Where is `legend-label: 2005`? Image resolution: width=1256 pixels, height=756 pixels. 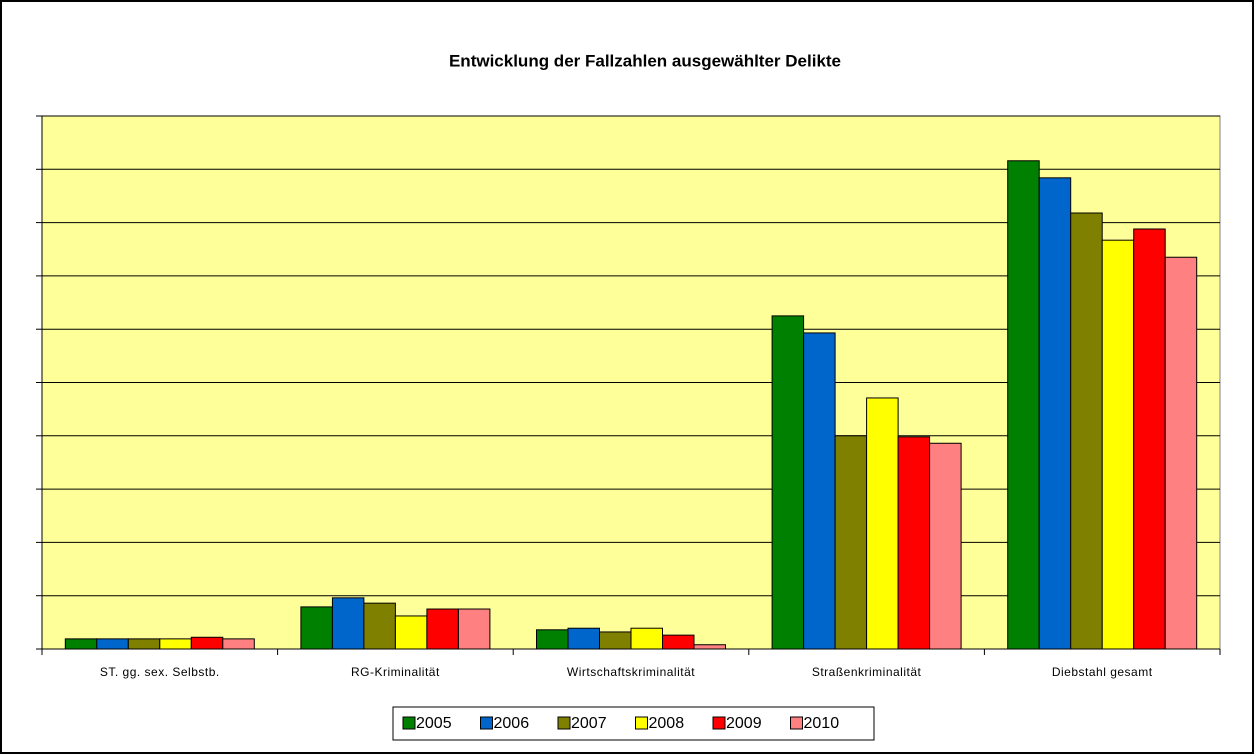 legend-label: 2005 is located at coordinates (434, 723).